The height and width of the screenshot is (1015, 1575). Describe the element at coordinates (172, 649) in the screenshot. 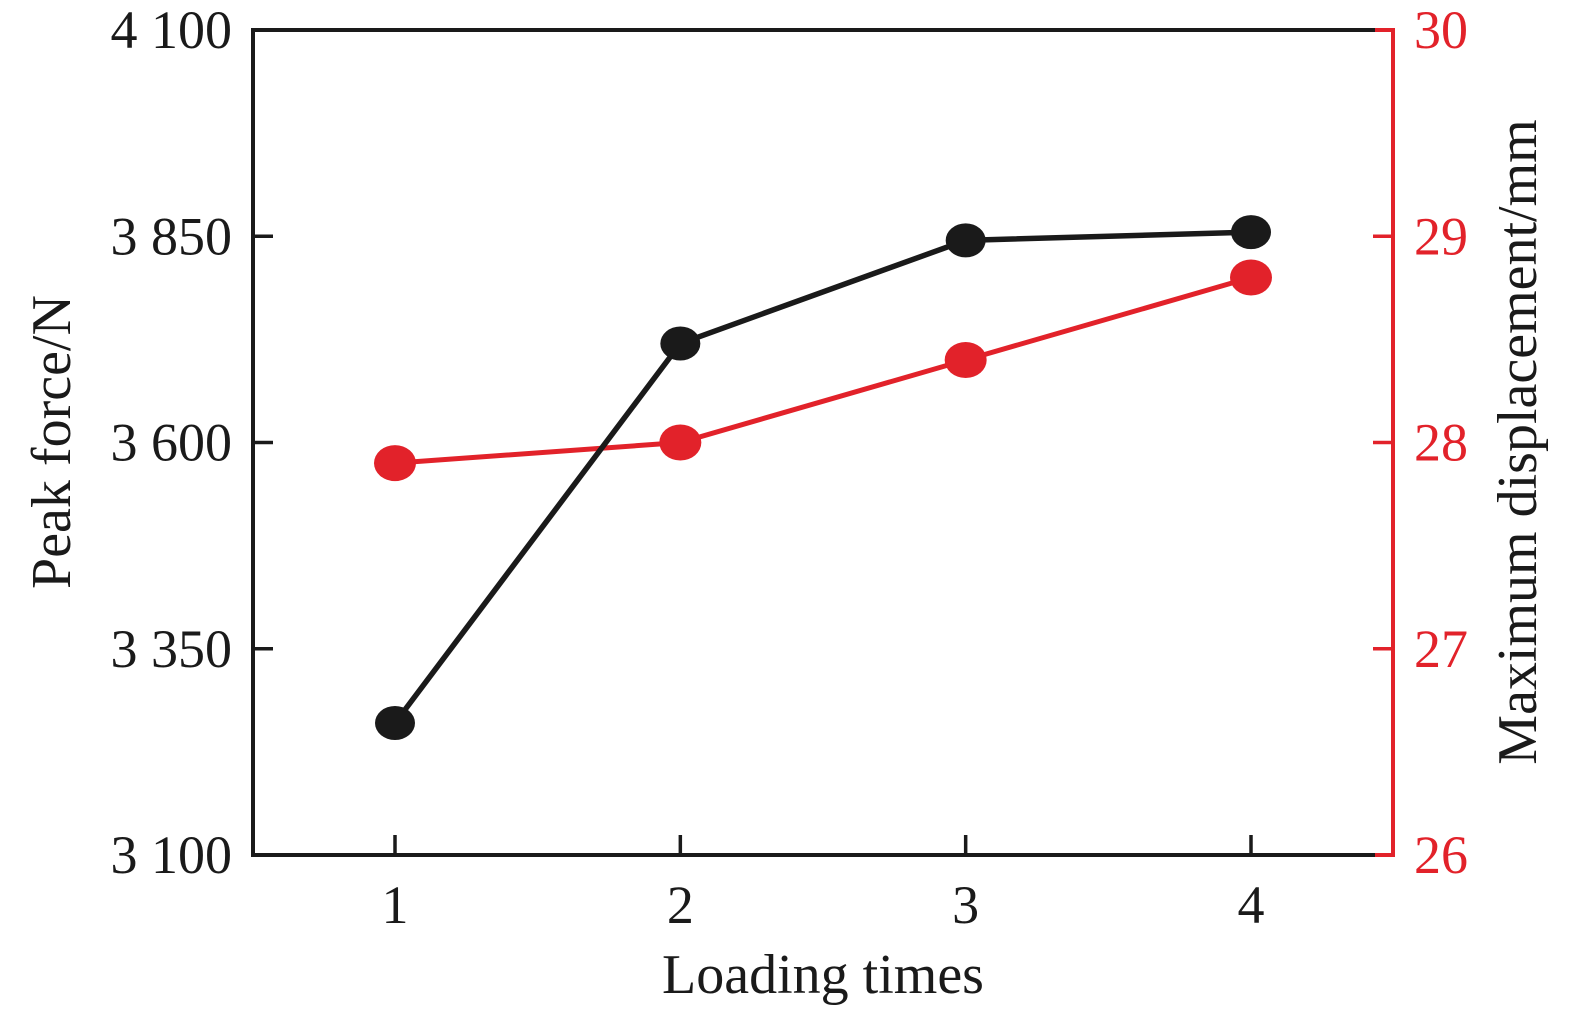

I see `left-tick-label: 3 350` at that location.